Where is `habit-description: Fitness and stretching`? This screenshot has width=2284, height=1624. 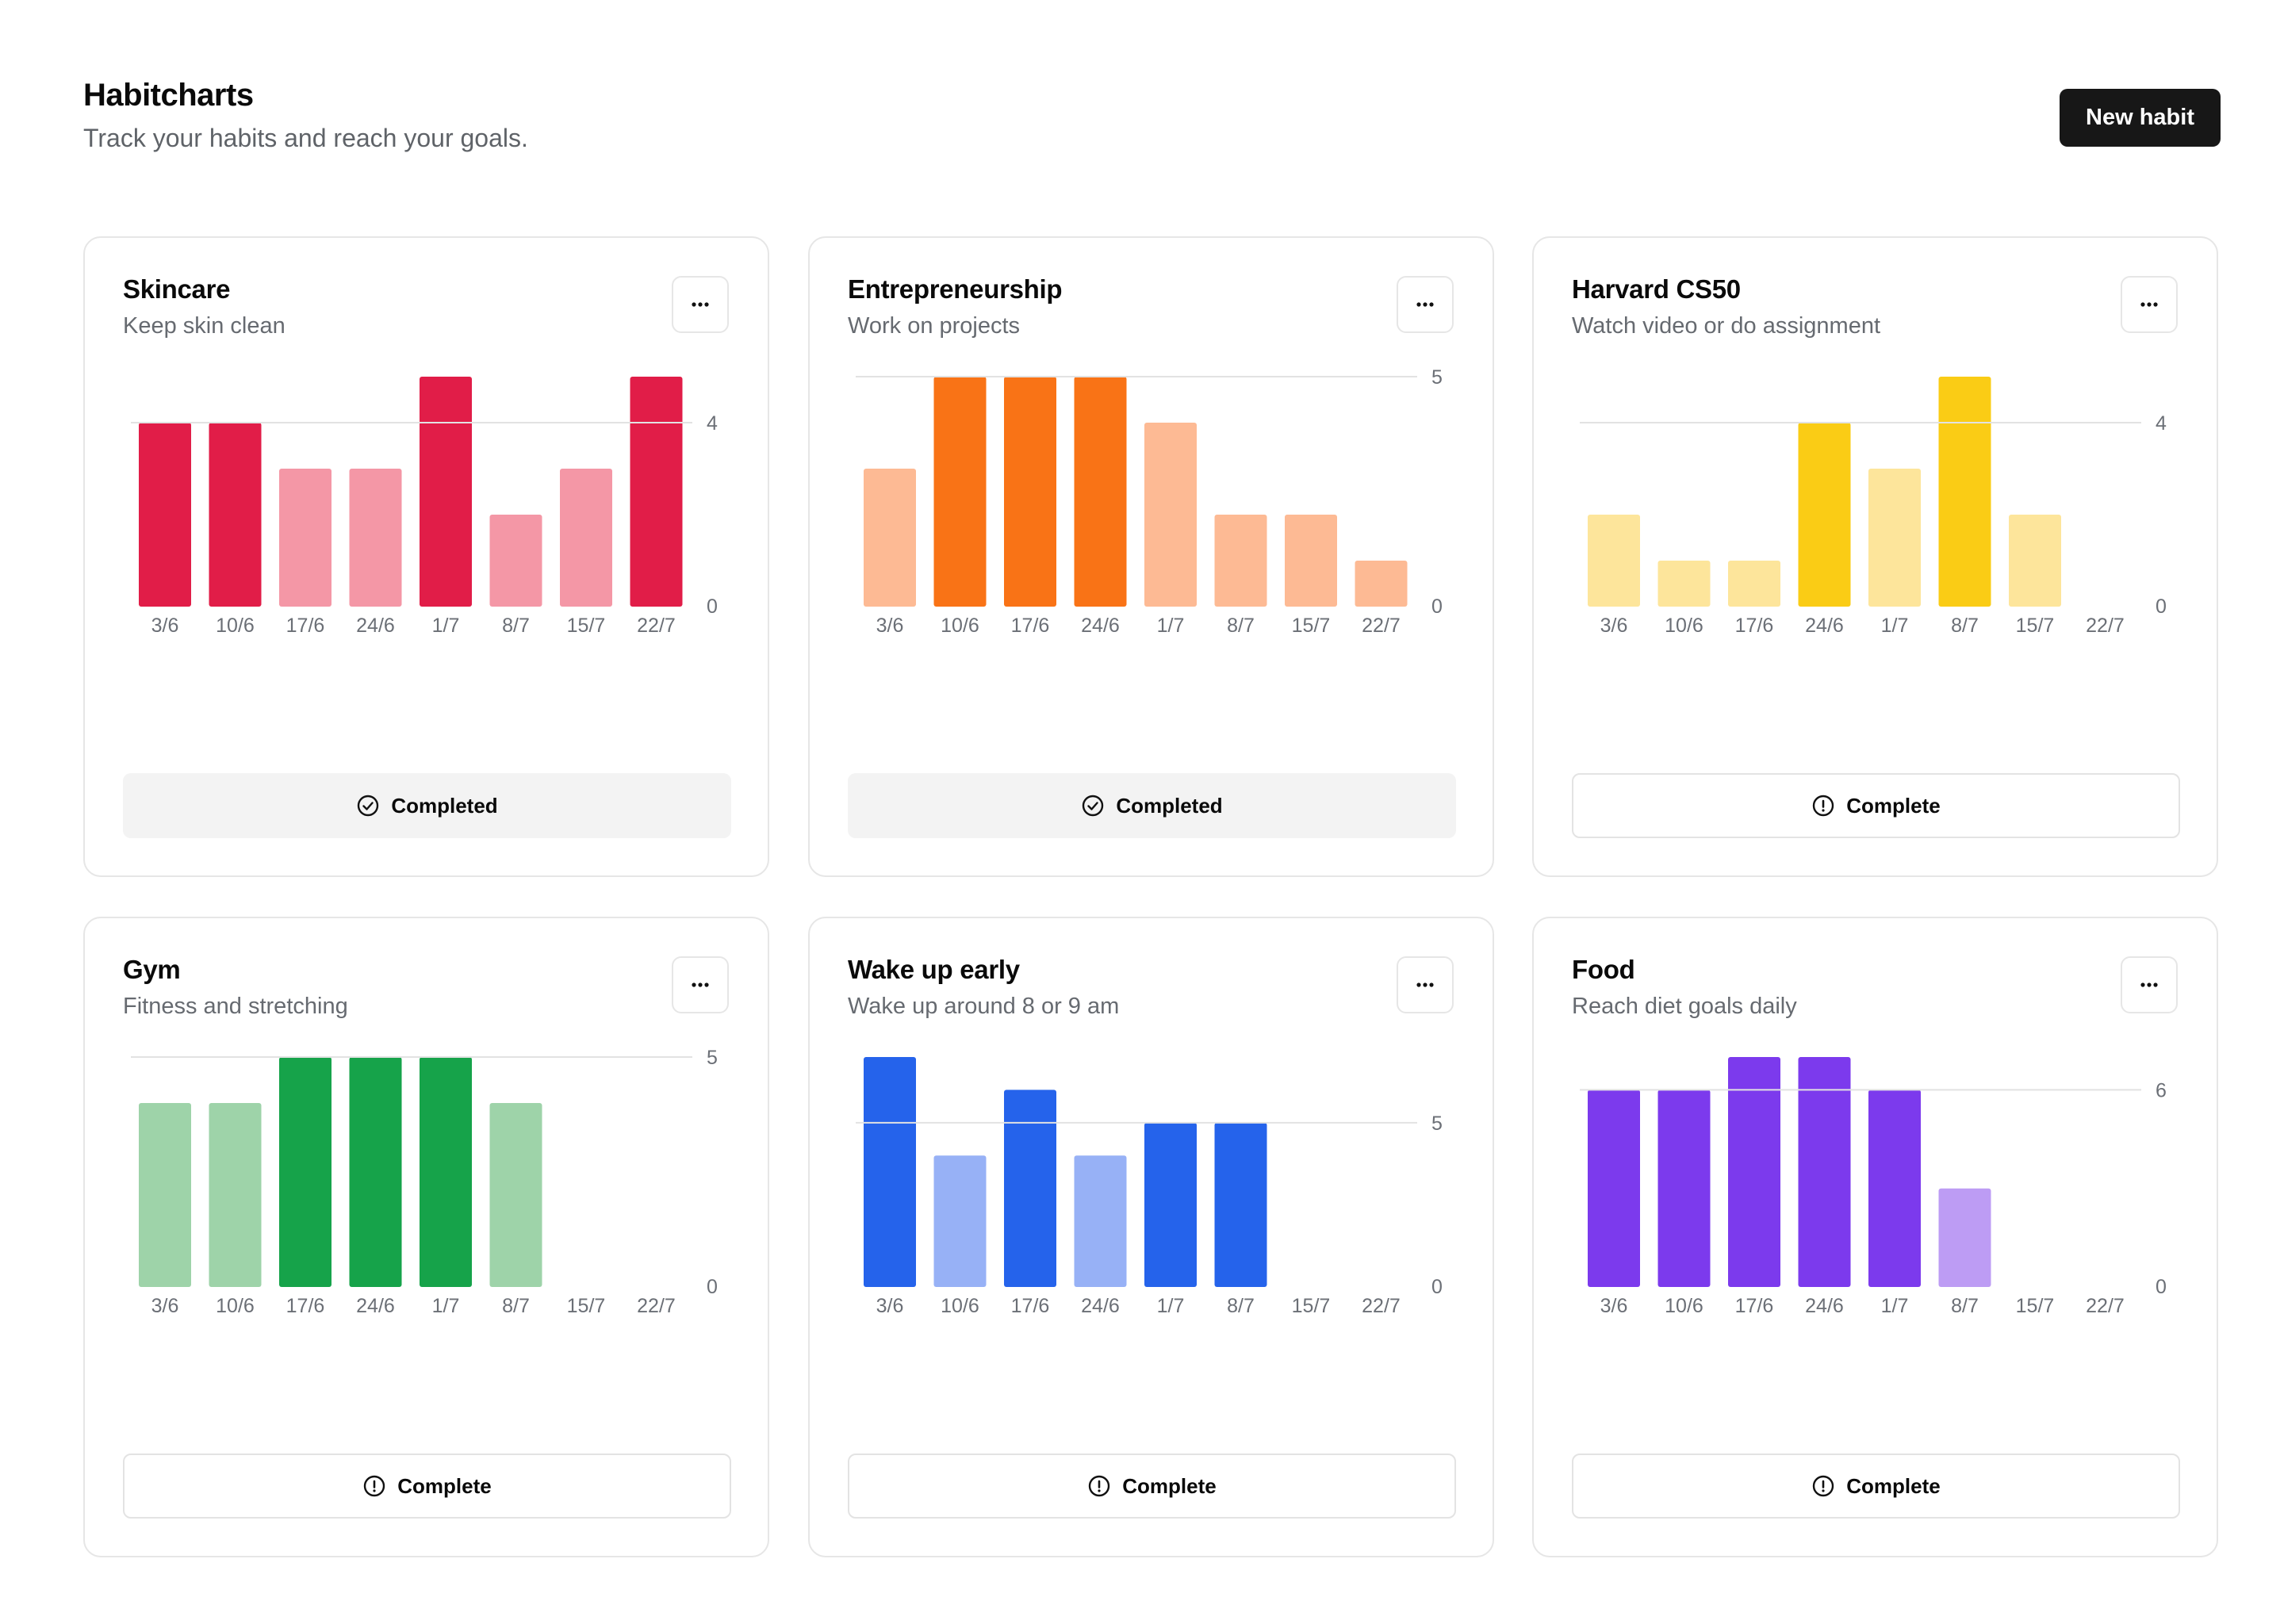
habit-description: Fitness and stretching is located at coordinates (235, 1006).